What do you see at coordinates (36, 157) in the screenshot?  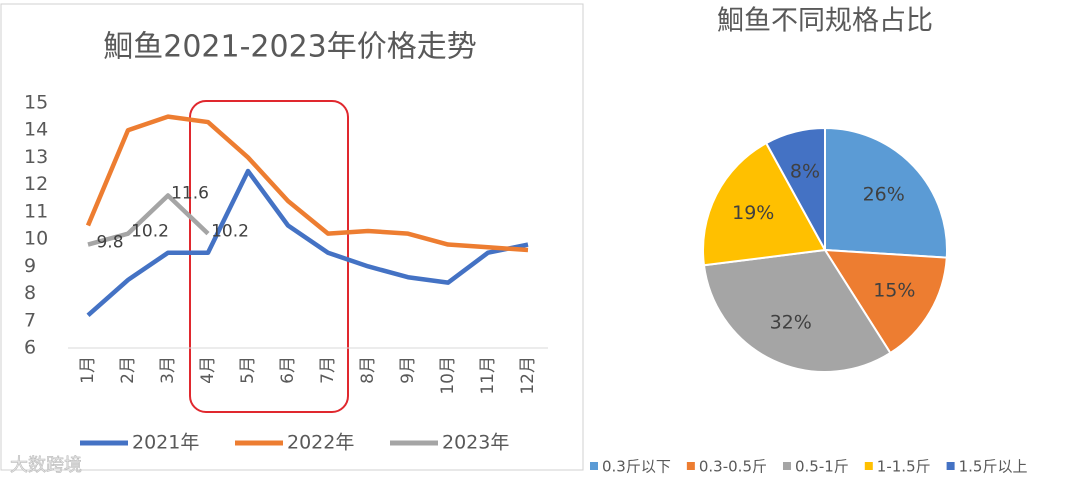 I see `y-tick-label: 13` at bounding box center [36, 157].